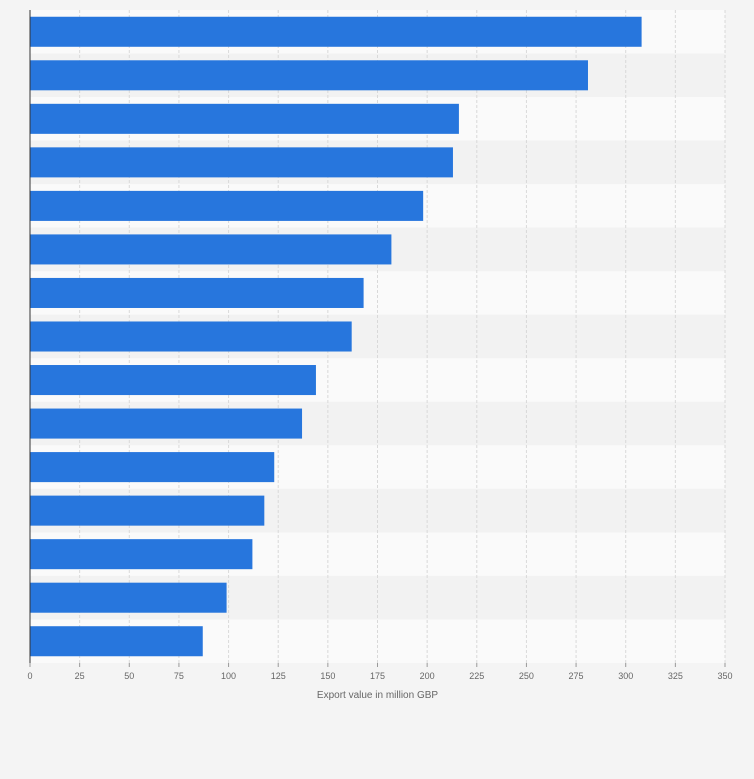 This screenshot has height=779, width=754. I want to click on x-tick-label: 75, so click(179, 676).